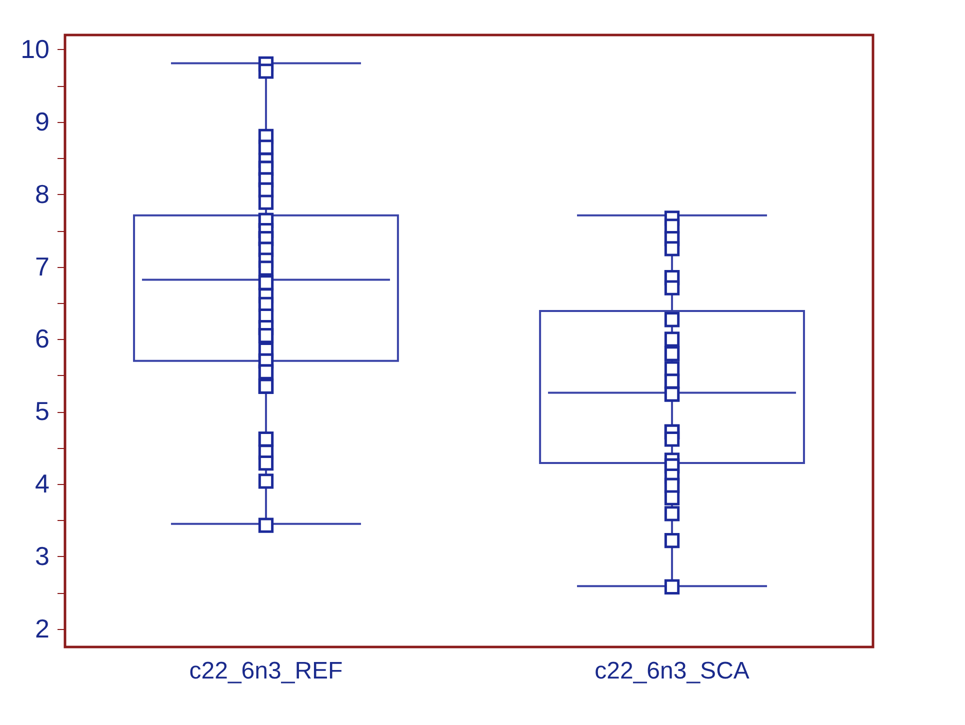 The height and width of the screenshot is (725, 965). Describe the element at coordinates (35, 49) in the screenshot. I see `y-tick-label: 10` at that location.